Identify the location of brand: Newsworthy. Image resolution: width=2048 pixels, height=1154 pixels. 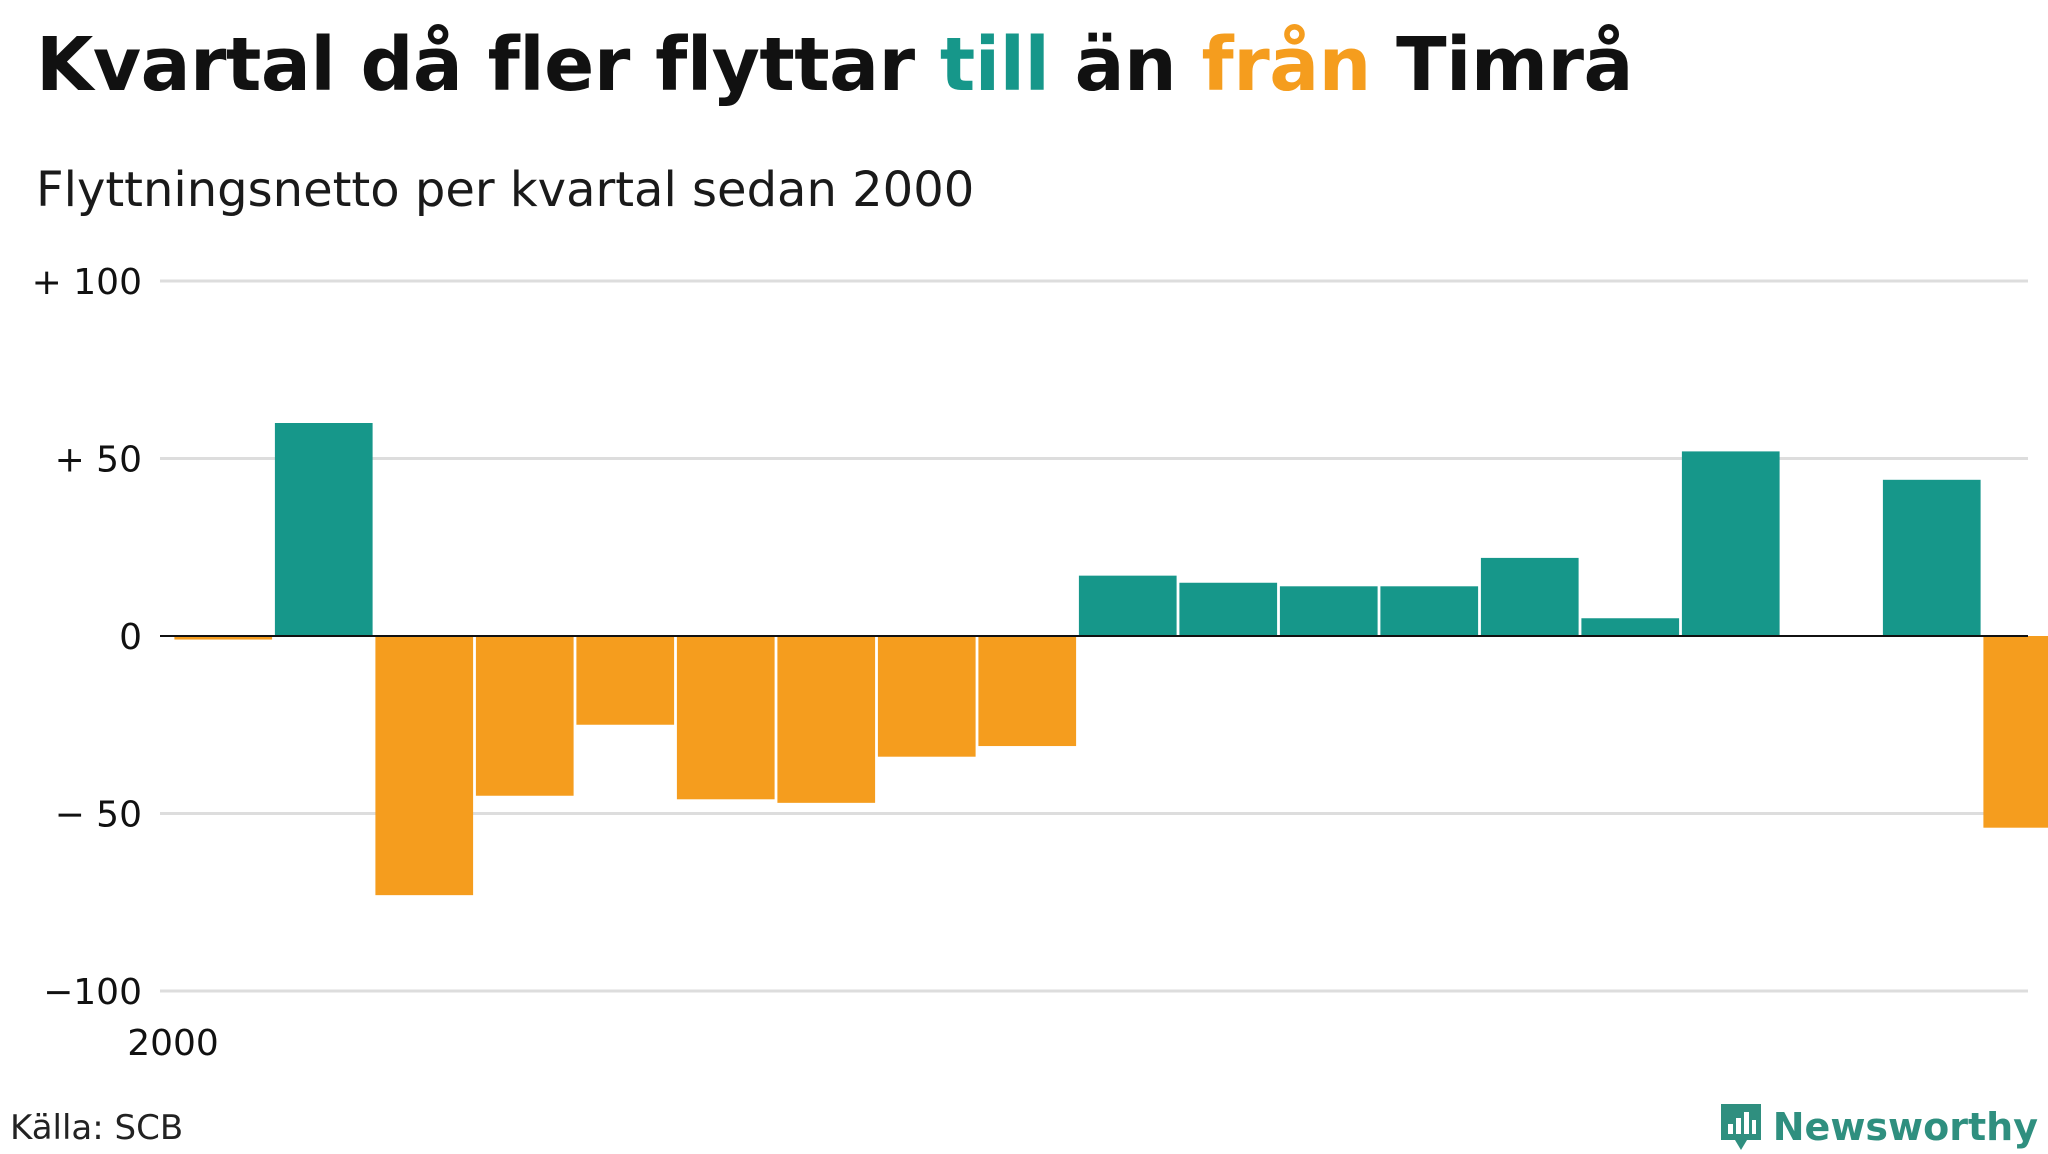
(1877, 1127).